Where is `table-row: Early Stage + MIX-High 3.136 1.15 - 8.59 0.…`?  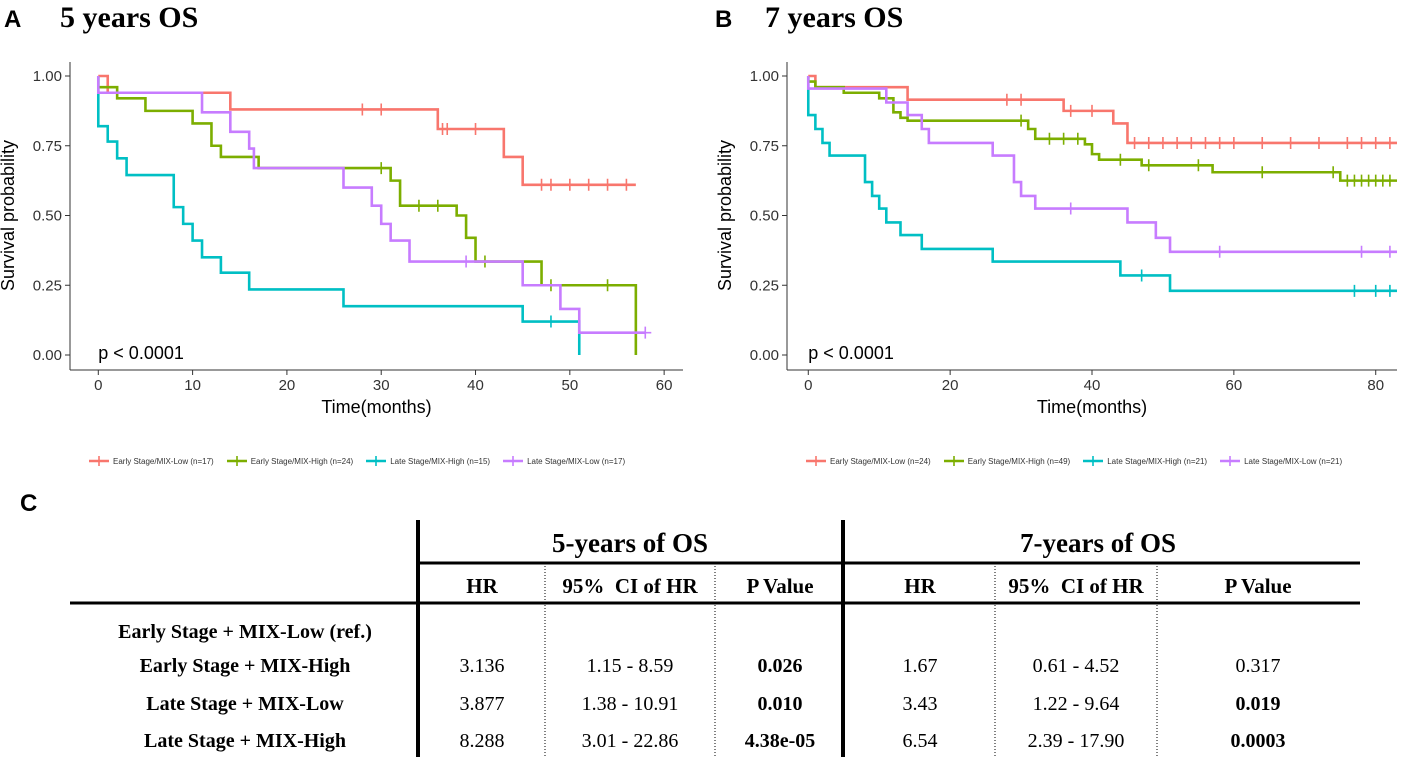 table-row: Early Stage + MIX-High 3.136 1.15 - 8.59 0.… is located at coordinates (710, 666).